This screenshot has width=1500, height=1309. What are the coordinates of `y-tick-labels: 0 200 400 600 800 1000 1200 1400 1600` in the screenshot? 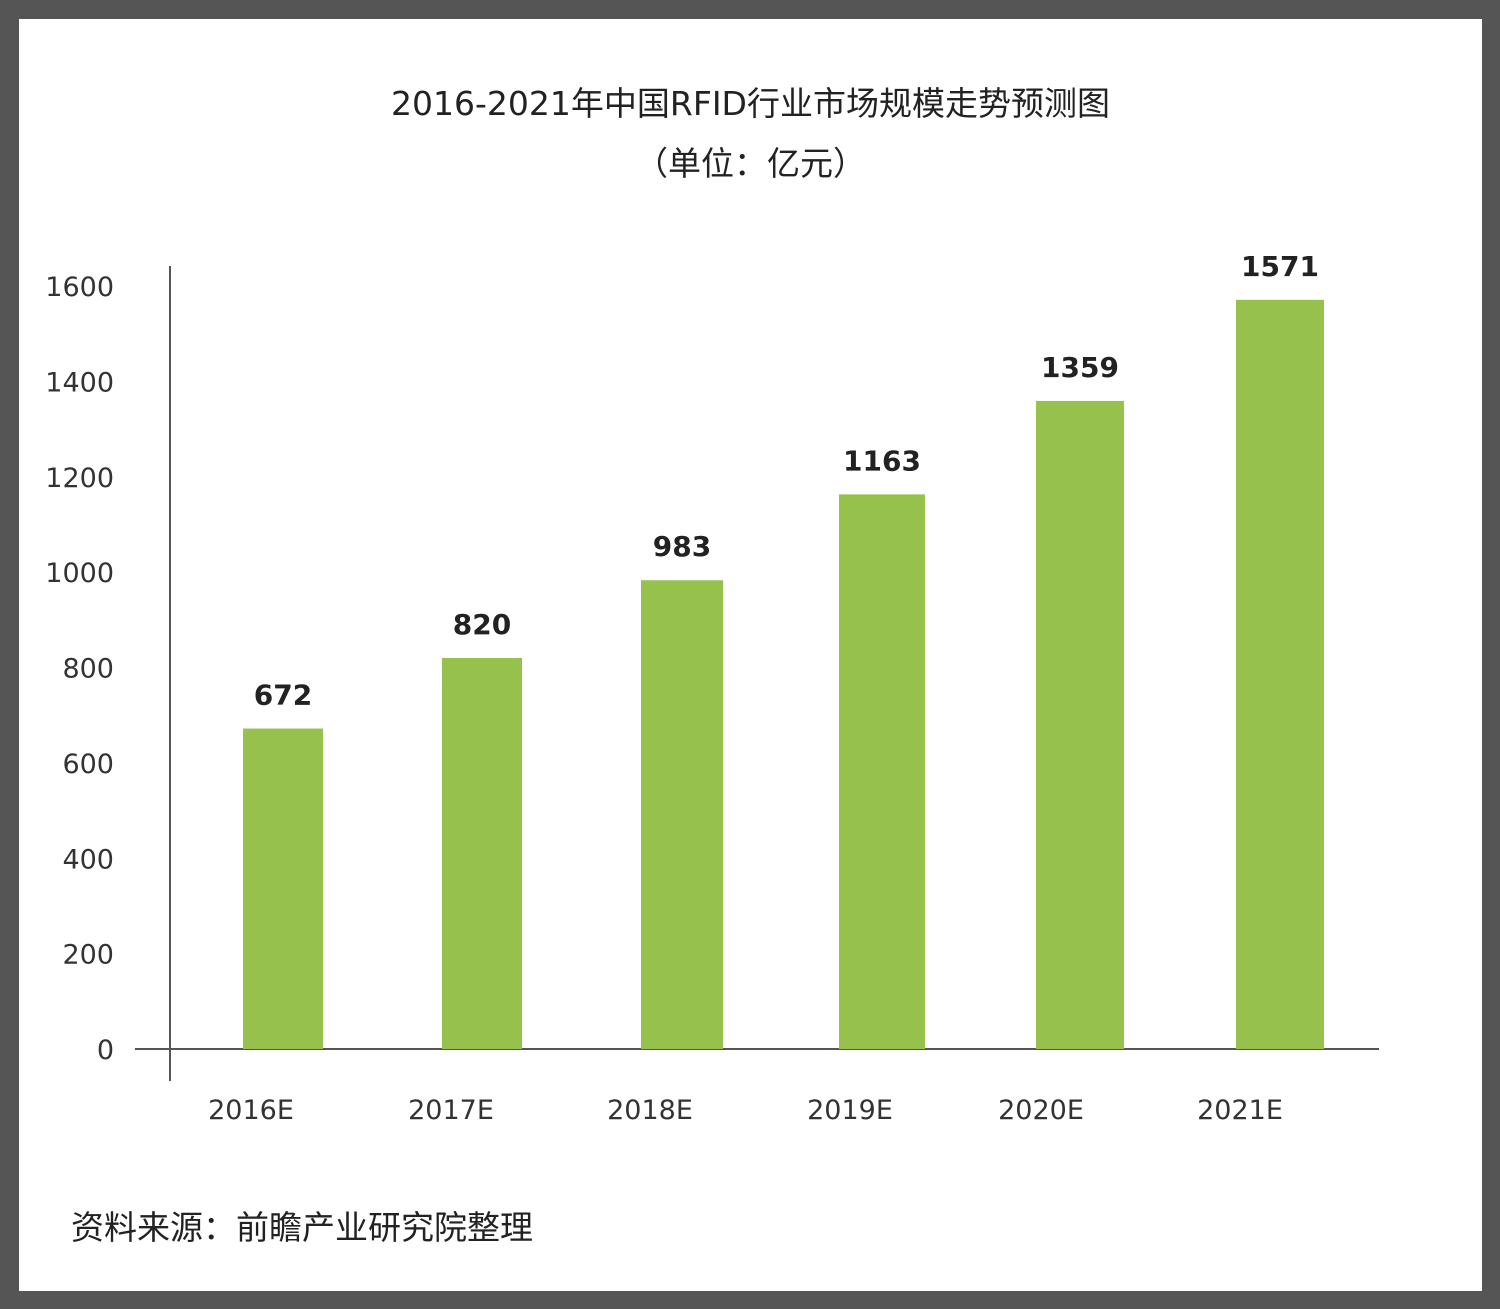 It's located at (79, 669).